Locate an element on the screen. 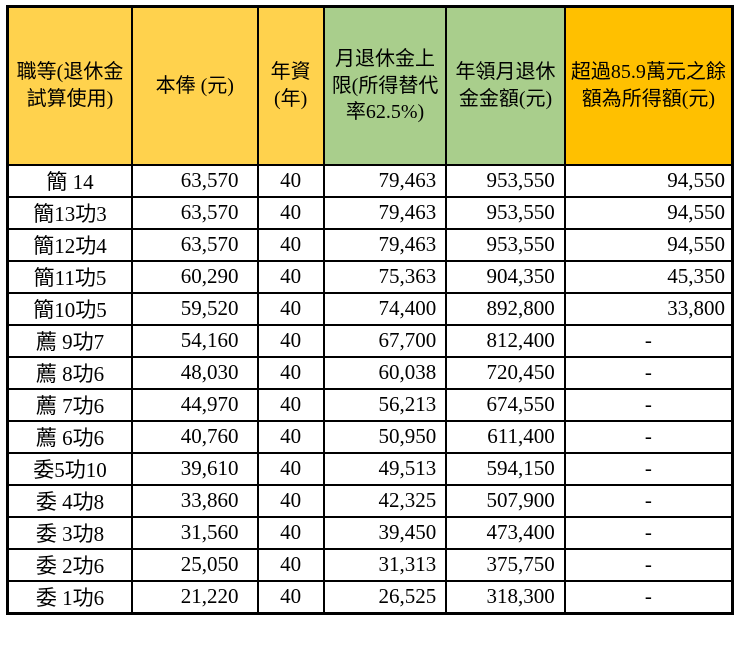 This screenshot has height=645, width=740. monthly-cap-cell: 60,038 is located at coordinates (385, 372).